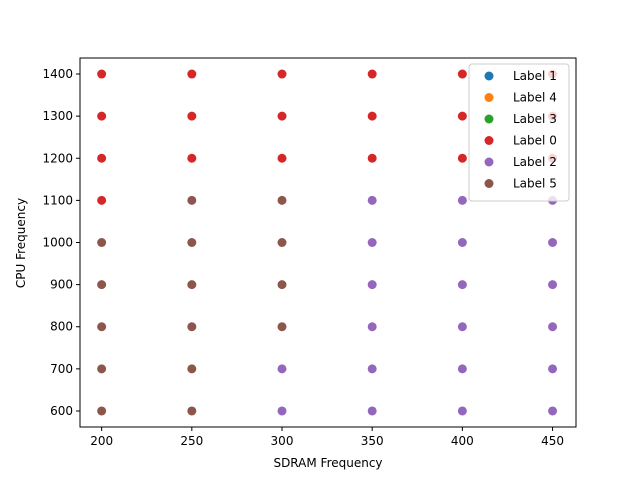 The width and height of the screenshot is (640, 480). What do you see at coordinates (327, 437) in the screenshot?
I see `x-axis-ticks: 200 250 300 350 400 450` at bounding box center [327, 437].